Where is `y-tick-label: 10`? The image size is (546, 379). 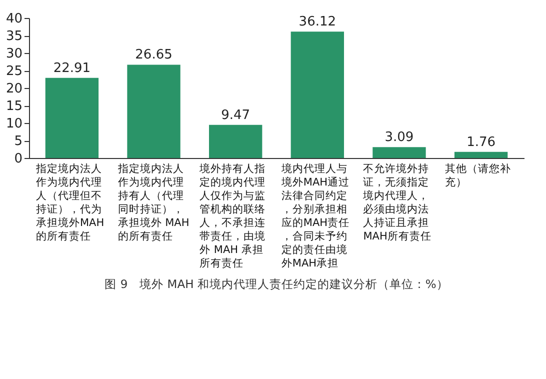 y-tick-label: 10 is located at coordinates (14, 124).